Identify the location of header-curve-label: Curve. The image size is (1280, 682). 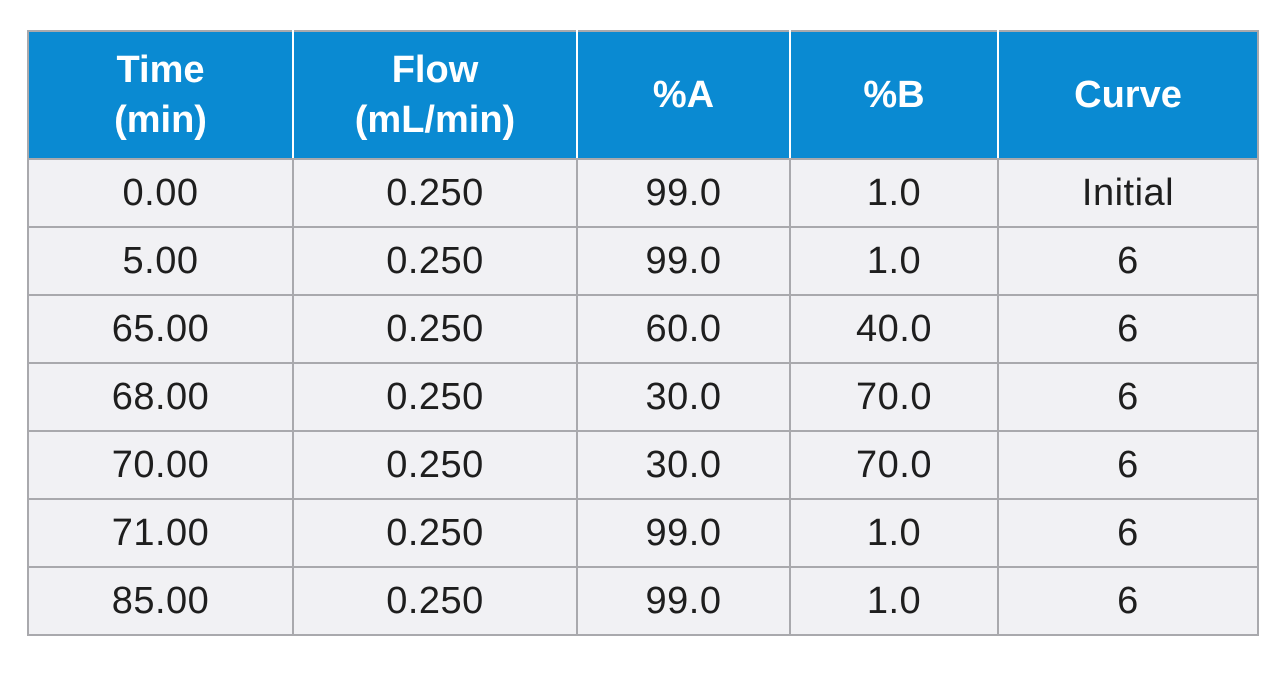
(1128, 95).